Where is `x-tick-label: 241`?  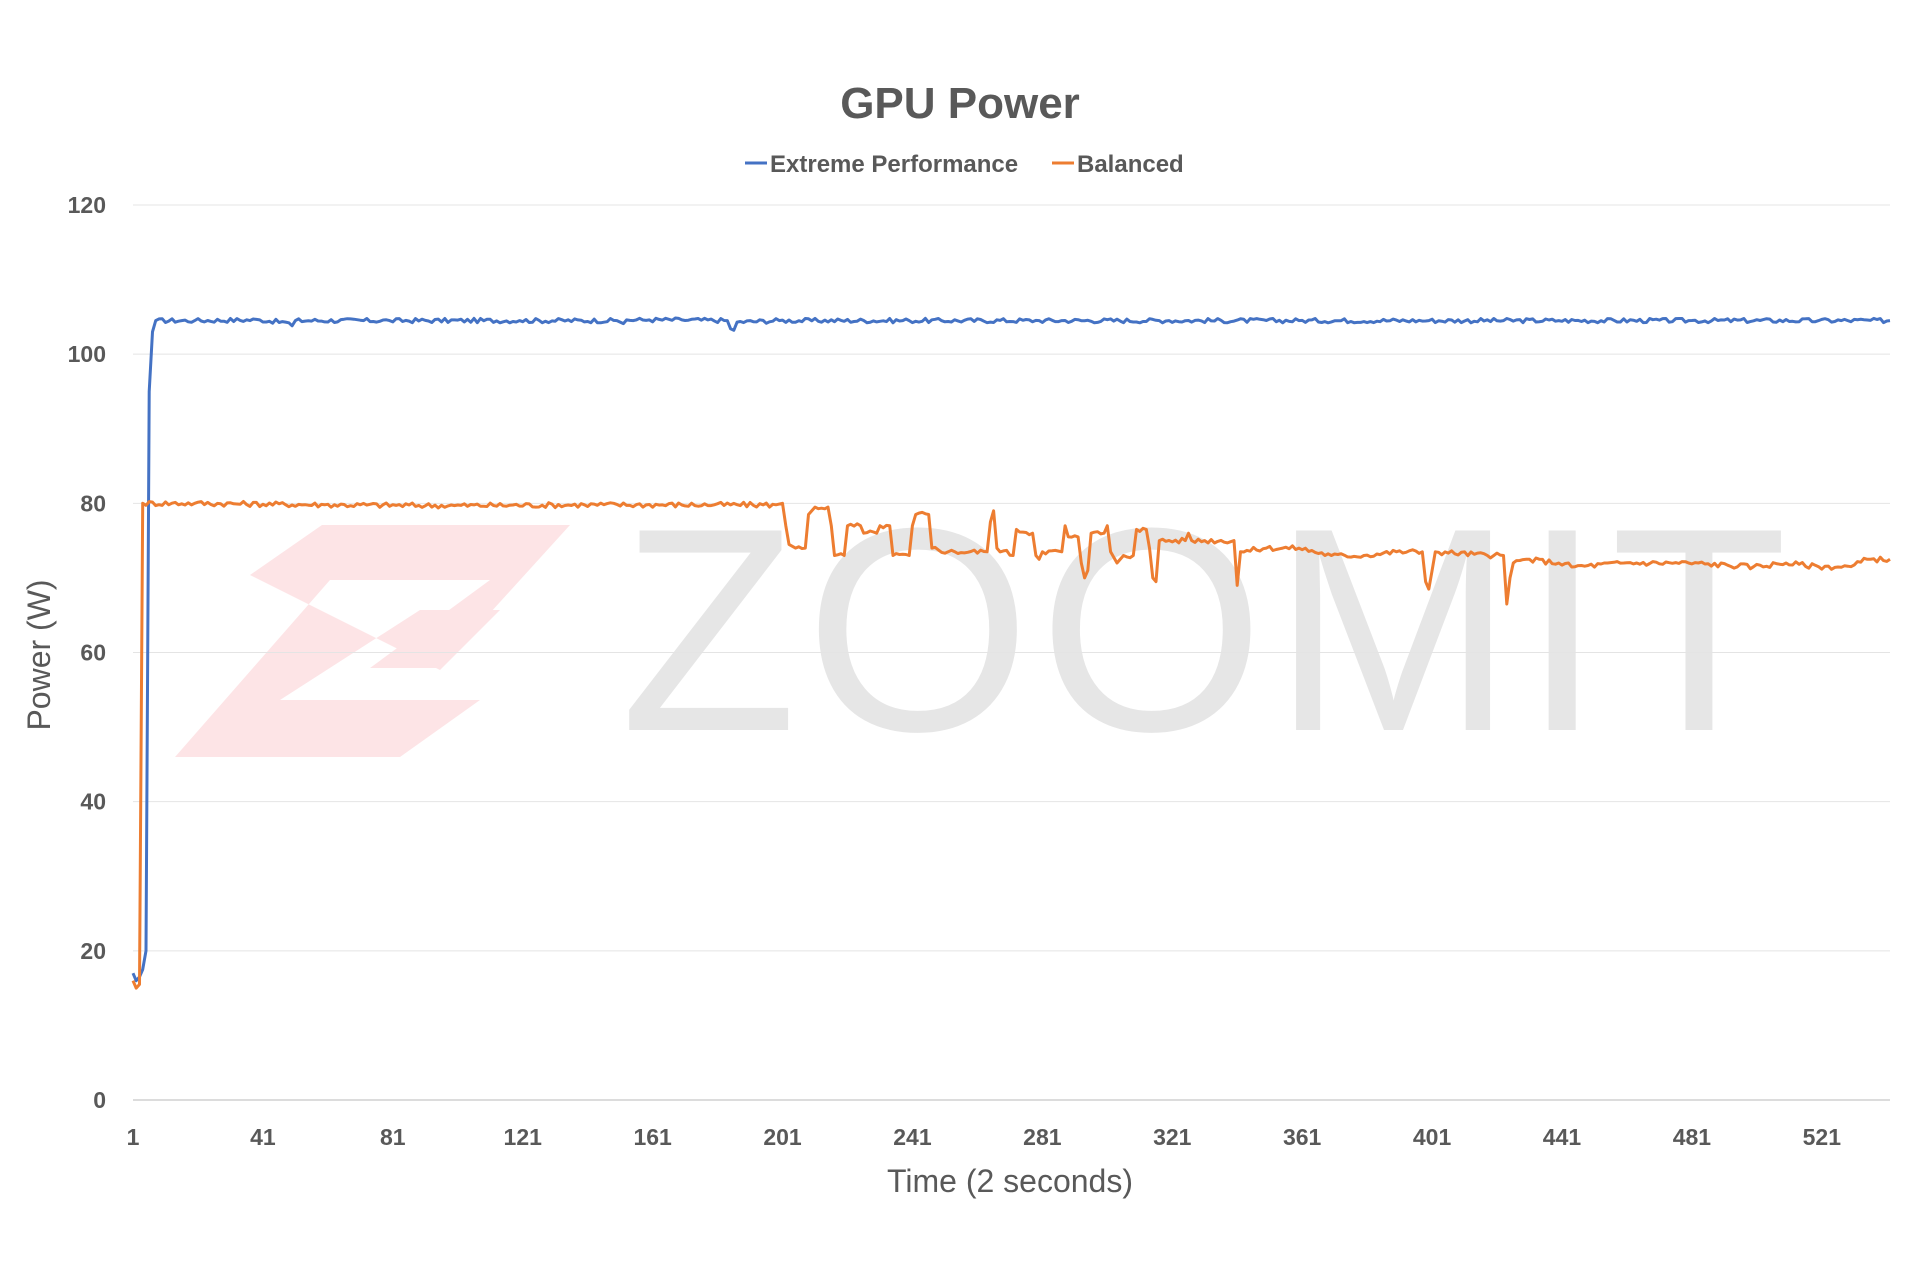 x-tick-label: 241 is located at coordinates (912, 1137).